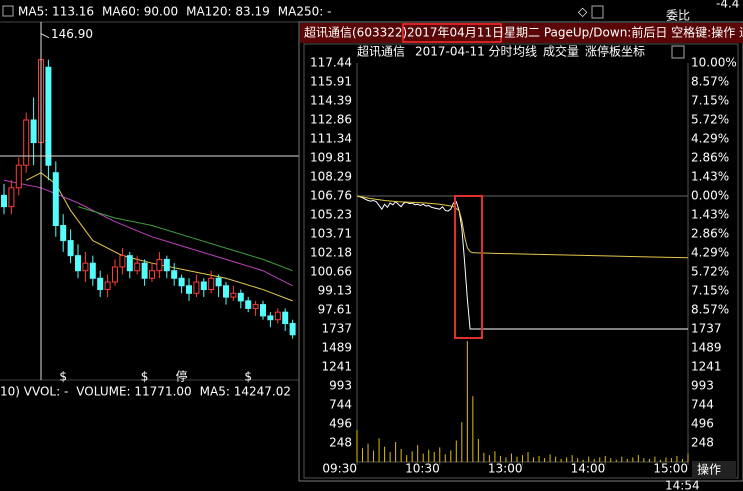  Describe the element at coordinates (714, 470) in the screenshot. I see `action-button` at that location.